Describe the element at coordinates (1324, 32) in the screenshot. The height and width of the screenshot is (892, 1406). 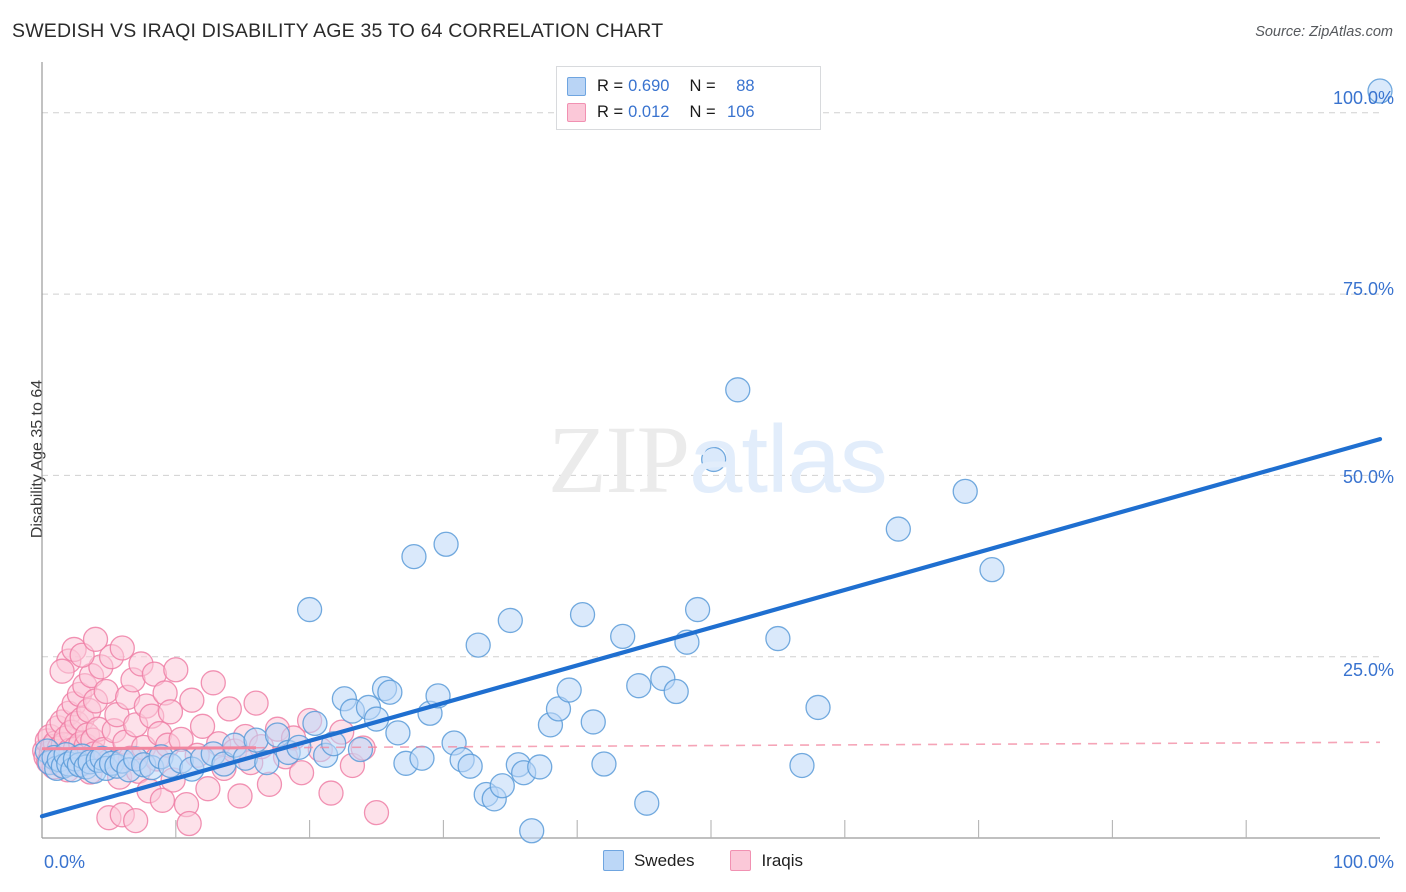
I see `source-attribution: Source: ZipAtlas.com` at that location.